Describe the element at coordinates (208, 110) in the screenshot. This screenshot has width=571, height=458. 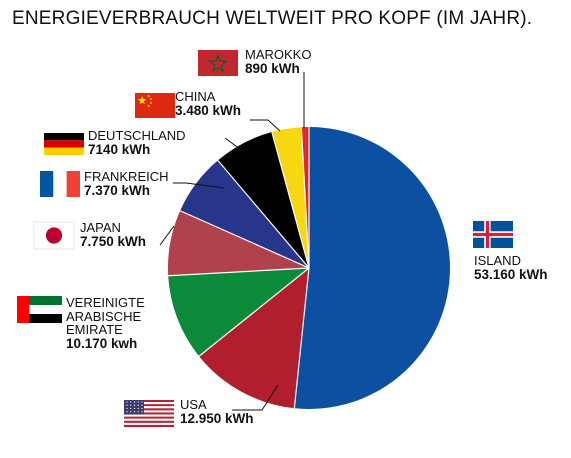
I see `slice-value: 3.480 kWh` at that location.